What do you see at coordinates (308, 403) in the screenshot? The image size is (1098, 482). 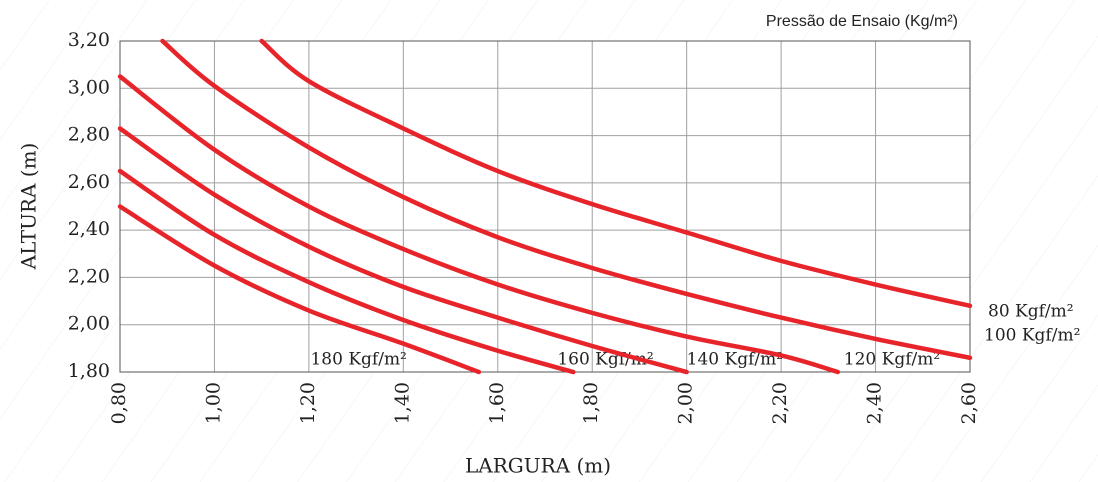 I see `x-tick-label: 1,20` at bounding box center [308, 403].